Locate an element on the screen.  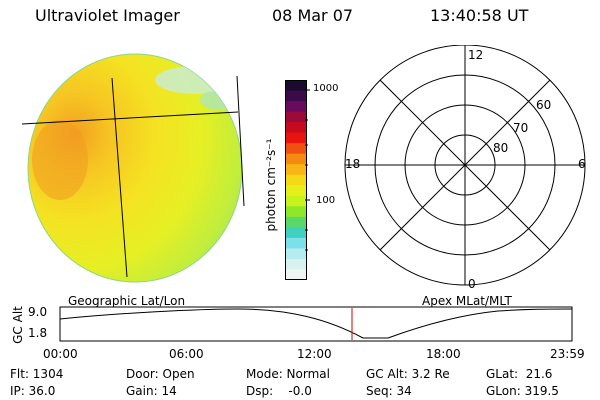
polar-label-top: 12 is located at coordinates (476, 55).